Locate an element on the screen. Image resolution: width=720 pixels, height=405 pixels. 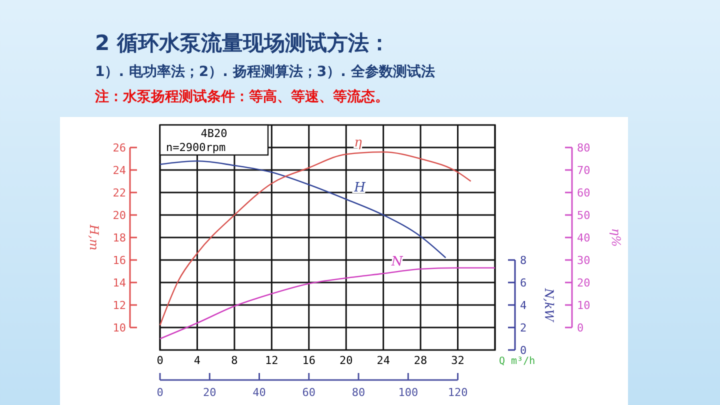
y3-tick-label: 2 is located at coordinates (523, 328).